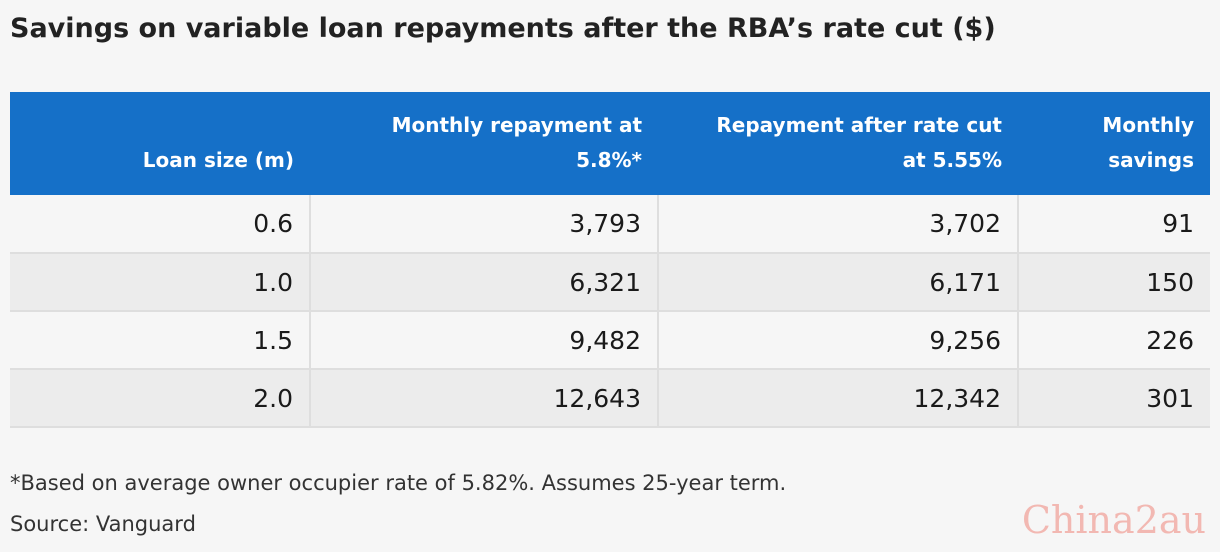  I want to click on column-header-line: Repayment after rate cut, so click(859, 125).